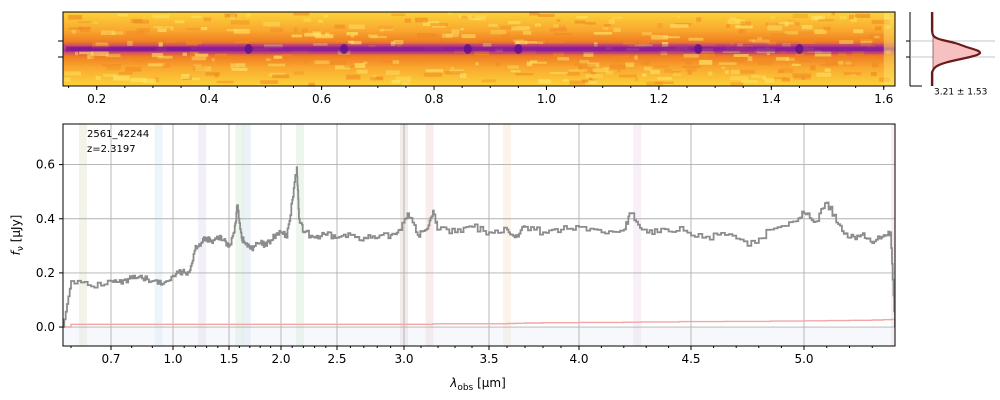 This screenshot has width=1000, height=400. Describe the element at coordinates (17, 235) in the screenshot. I see `y-axis-label: fν [μJy]` at that location.